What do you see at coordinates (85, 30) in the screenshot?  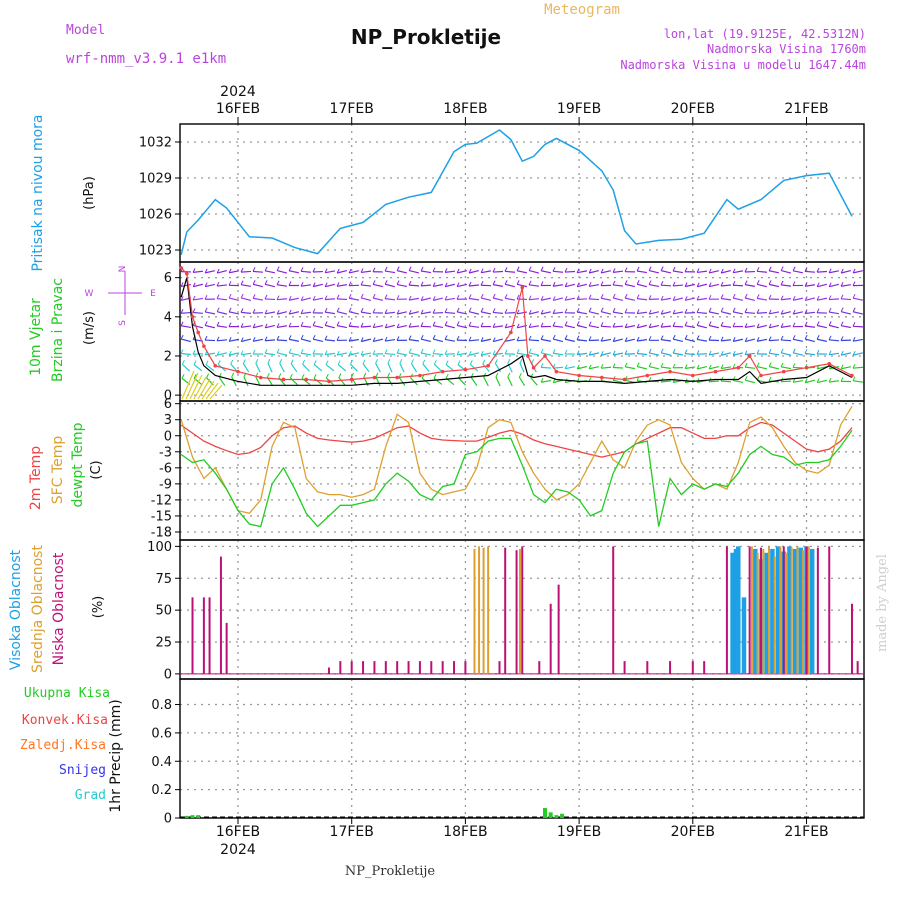 I see `model-label: Model` at bounding box center [85, 30].